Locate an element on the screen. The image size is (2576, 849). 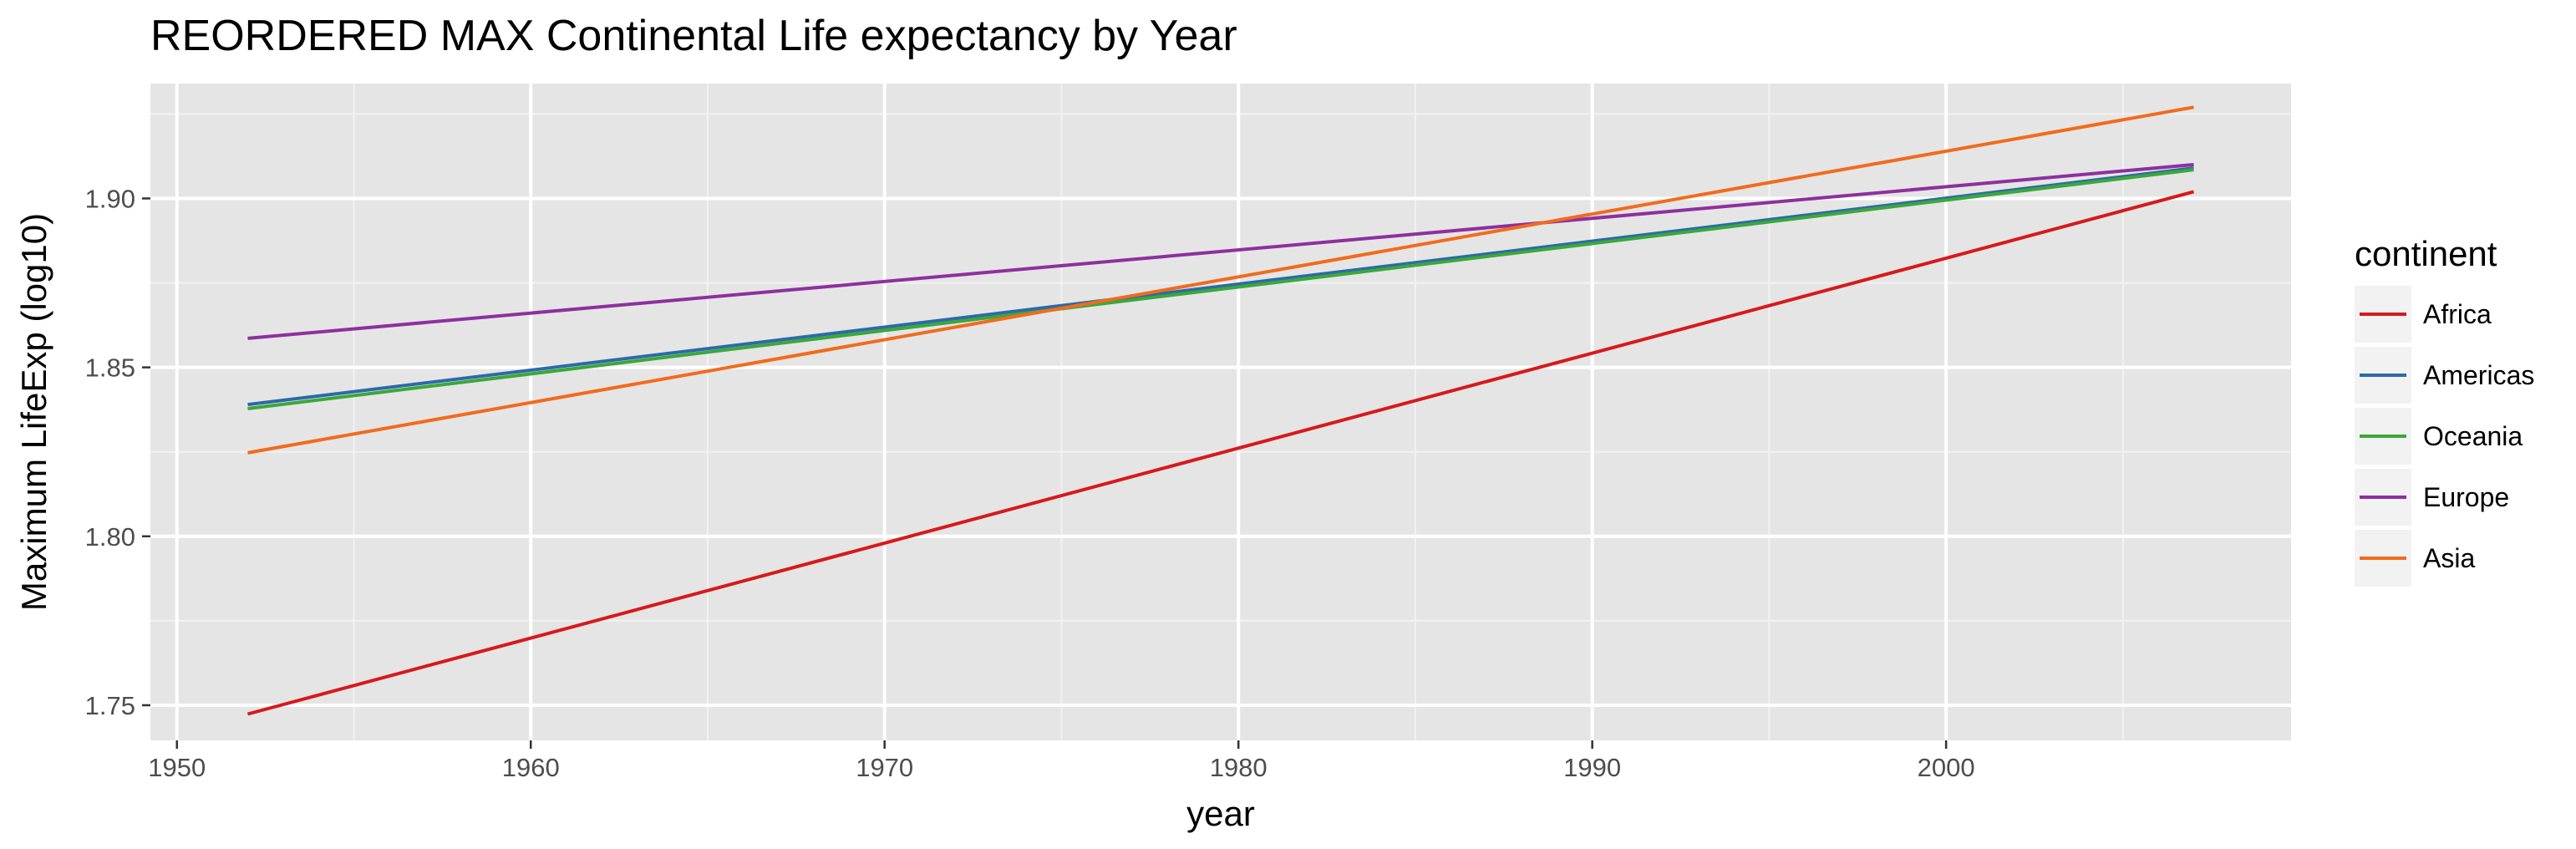
legend-item-americas: Americas is located at coordinates (2444, 375).